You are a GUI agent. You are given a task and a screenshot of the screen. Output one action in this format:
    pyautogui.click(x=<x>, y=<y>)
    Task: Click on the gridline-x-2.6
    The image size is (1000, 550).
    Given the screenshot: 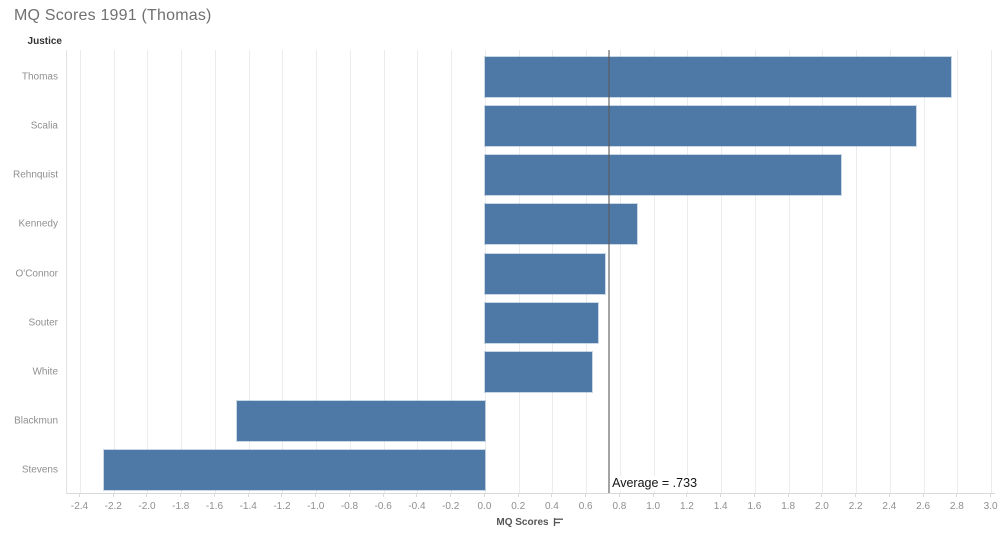 What is the action you would take?
    pyautogui.click(x=924, y=271)
    